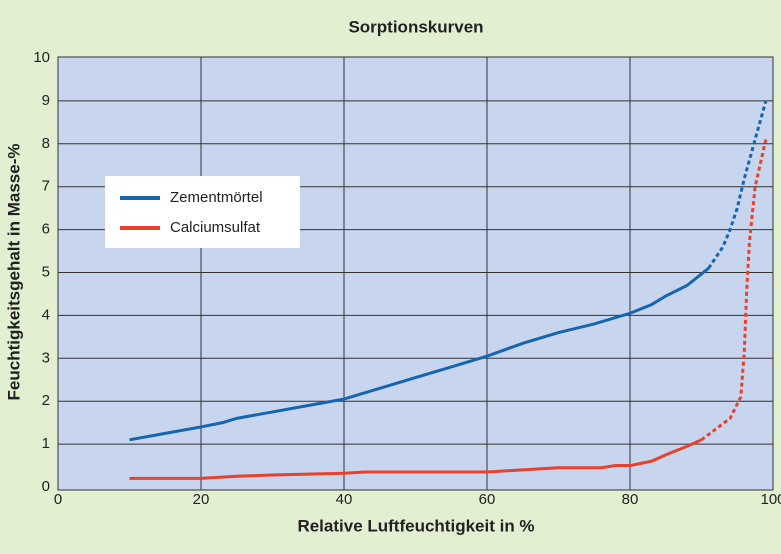  What do you see at coordinates (58, 499) in the screenshot?
I see `x-tick-label: 0` at bounding box center [58, 499].